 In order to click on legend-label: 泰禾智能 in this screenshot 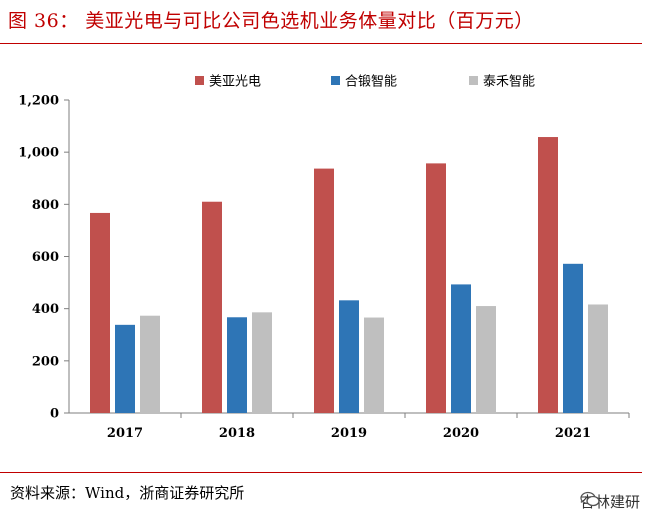, I will do `click(509, 82)`.